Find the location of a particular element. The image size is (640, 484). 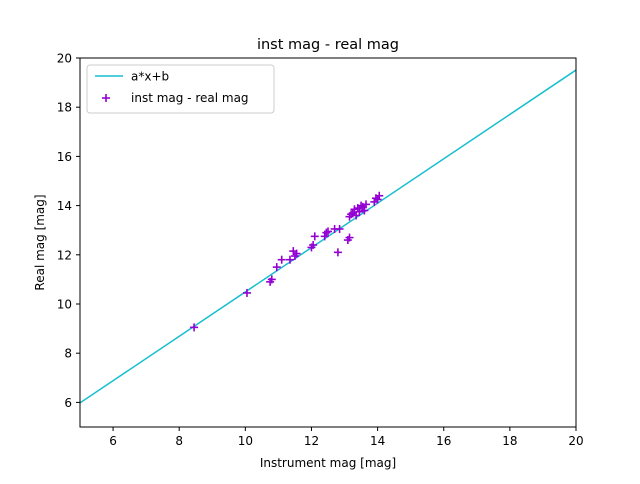

y-axis-ticks: 6 8 10 12 14 16 18 20 is located at coordinates (68, 231).